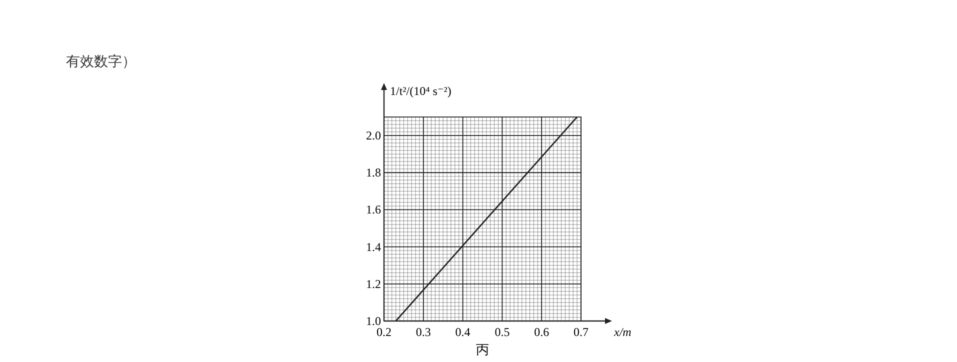 The height and width of the screenshot is (362, 957). I want to click on x-axis-title: x/m, so click(622, 332).